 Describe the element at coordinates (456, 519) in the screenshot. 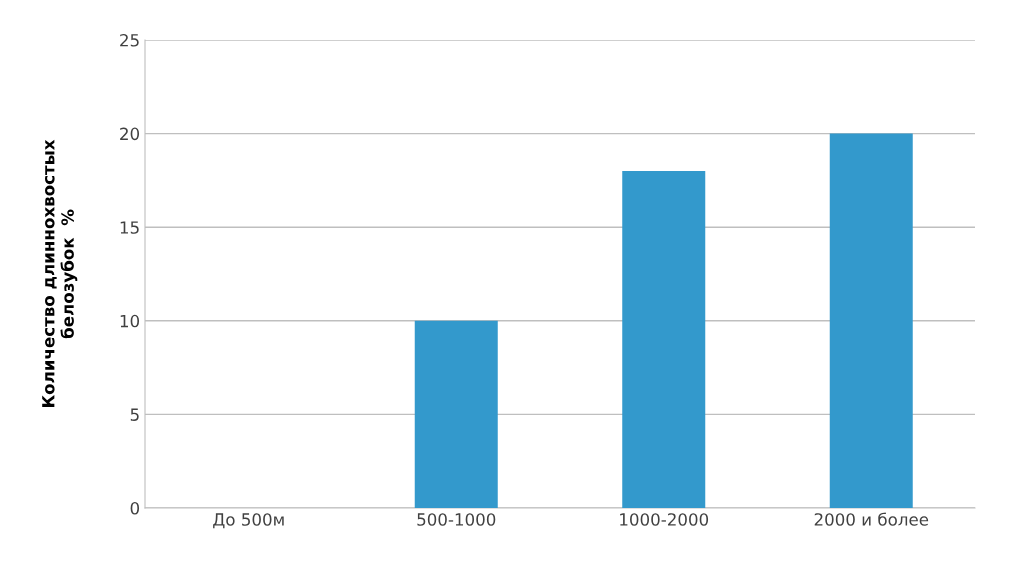

I see `x-tick-label: 500-1000` at that location.